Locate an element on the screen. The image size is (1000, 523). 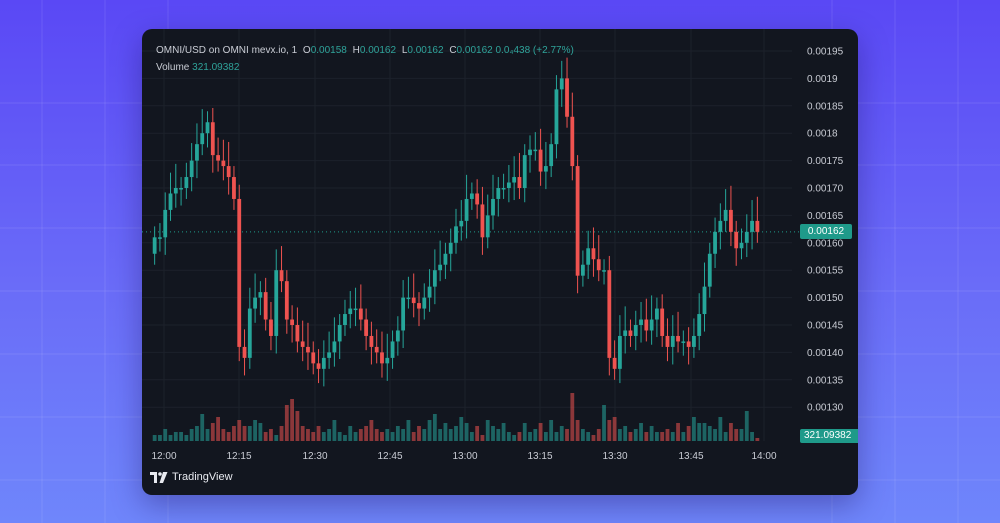
price-tick-label: 0.00170 is located at coordinates (825, 189).